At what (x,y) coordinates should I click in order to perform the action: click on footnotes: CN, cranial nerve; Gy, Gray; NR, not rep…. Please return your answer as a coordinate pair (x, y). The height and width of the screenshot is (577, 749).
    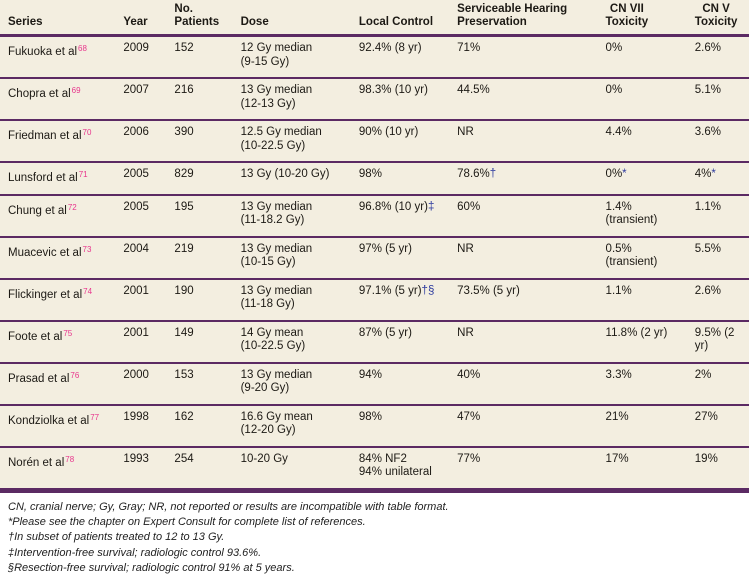
    Looking at the image, I should click on (374, 534).